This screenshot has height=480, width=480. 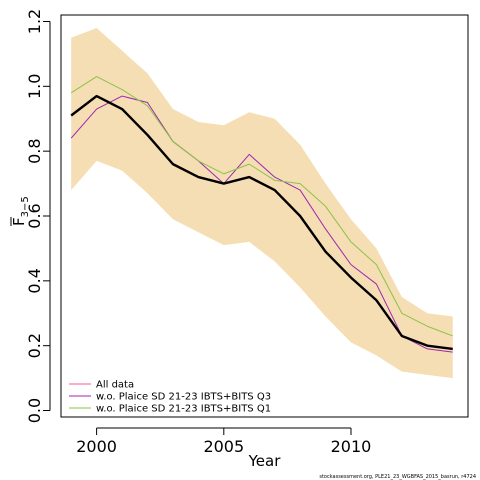 I want to click on x-axis: 2000 2005 2010, so click(x=224, y=441).